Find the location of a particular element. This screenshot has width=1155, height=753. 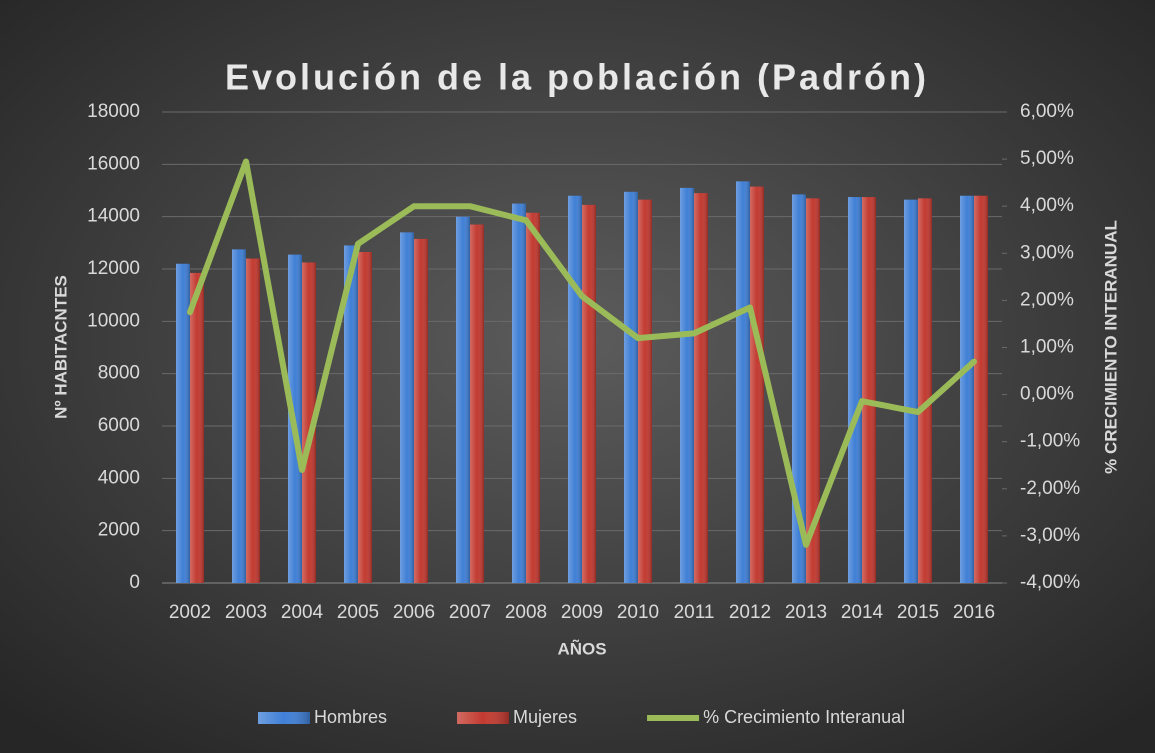

x-tick-label: 2013 is located at coordinates (806, 612).